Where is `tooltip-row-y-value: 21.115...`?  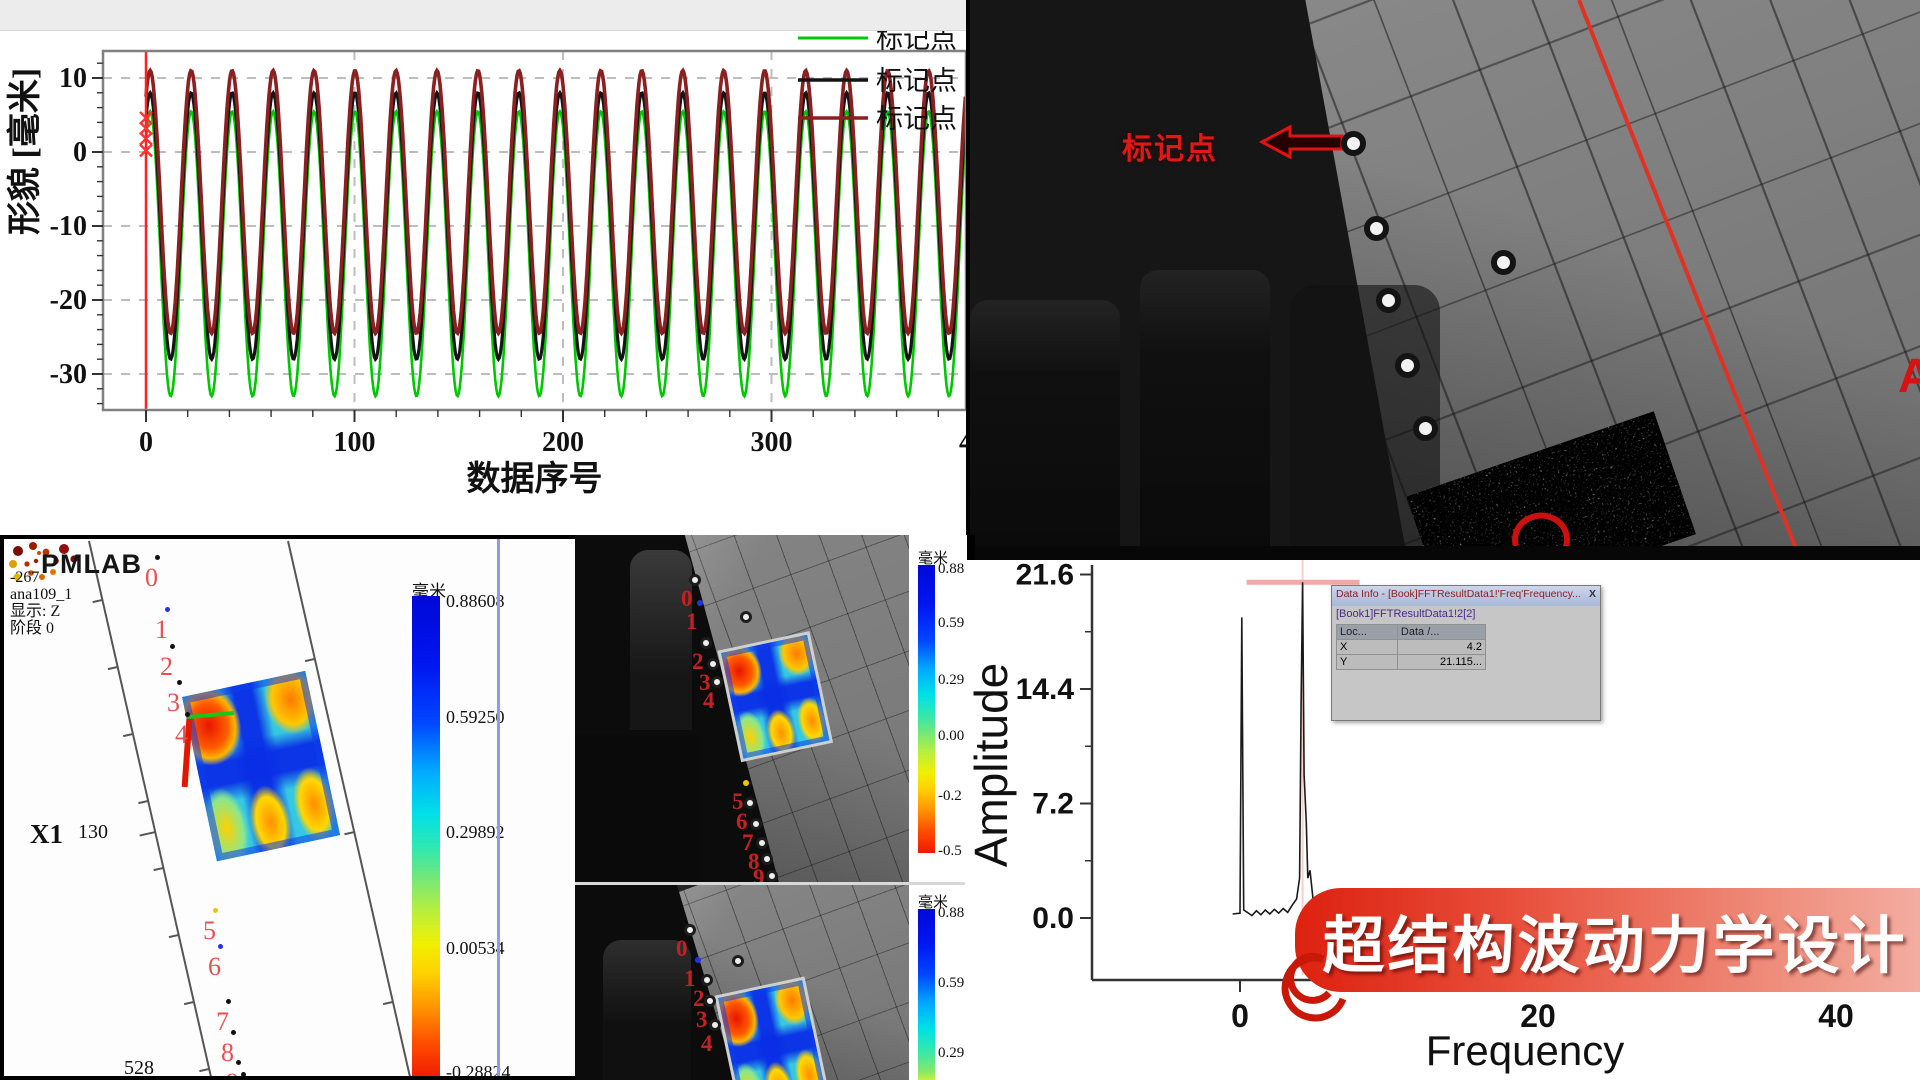 tooltip-row-y-value: 21.115... is located at coordinates (1441, 662).